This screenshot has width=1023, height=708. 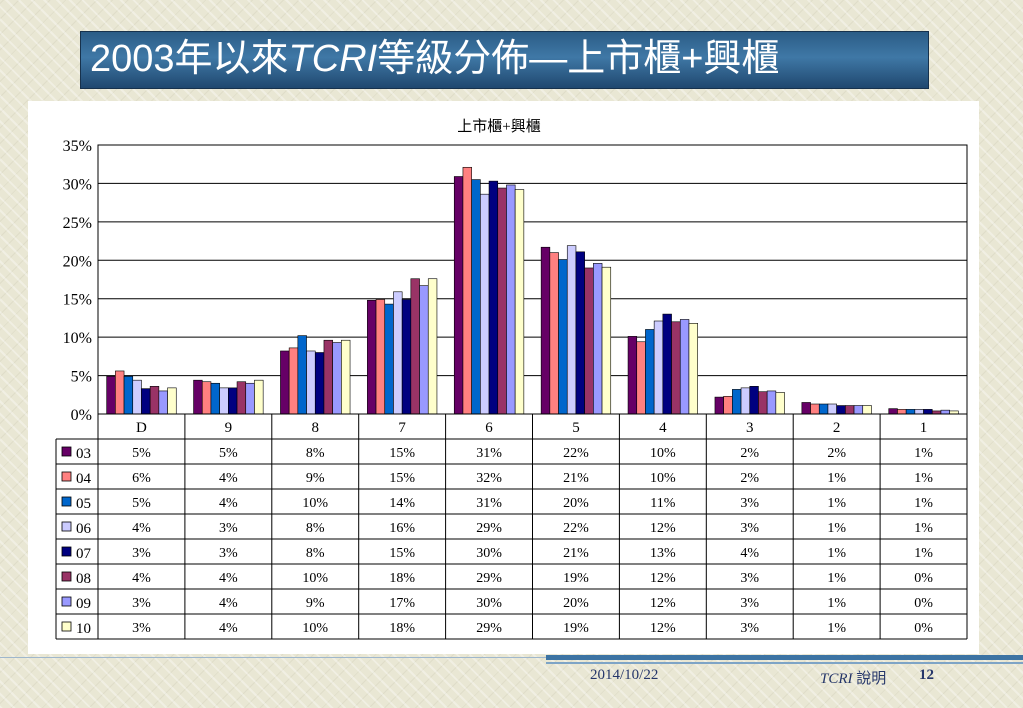 What do you see at coordinates (923, 478) in the screenshot?
I see `data-label-04-1: 1%` at bounding box center [923, 478].